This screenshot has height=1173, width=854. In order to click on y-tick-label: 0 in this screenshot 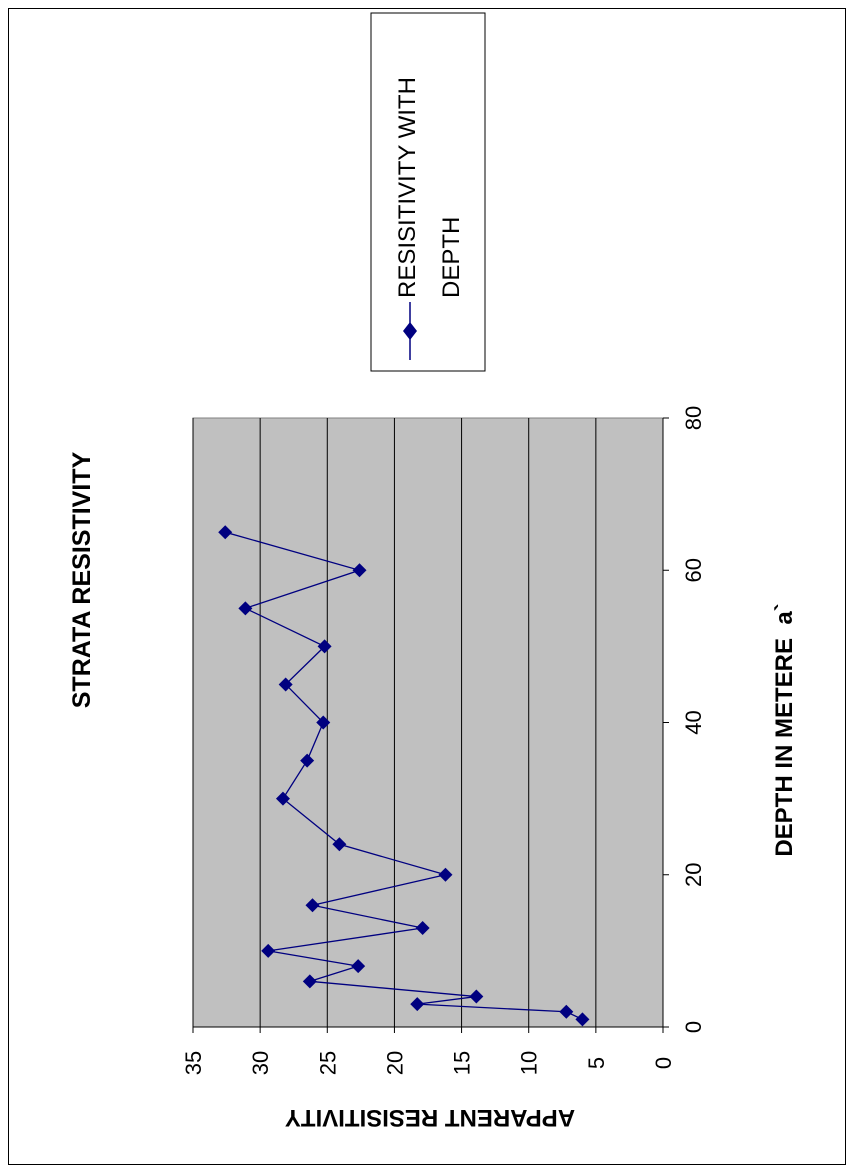, I will do `click(663, 1063)`.